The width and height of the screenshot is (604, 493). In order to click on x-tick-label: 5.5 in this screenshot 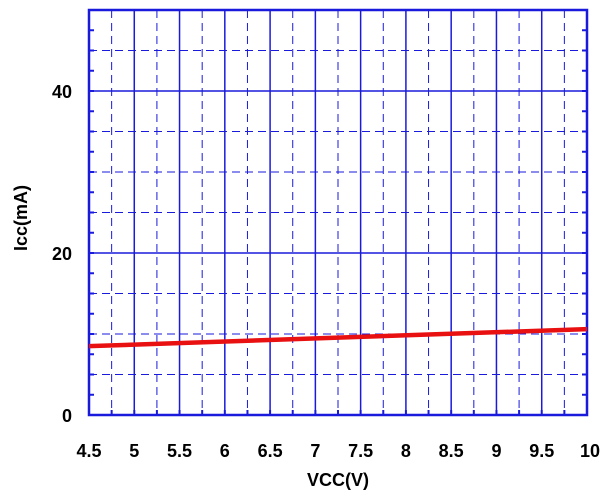, I will do `click(179, 451)`.